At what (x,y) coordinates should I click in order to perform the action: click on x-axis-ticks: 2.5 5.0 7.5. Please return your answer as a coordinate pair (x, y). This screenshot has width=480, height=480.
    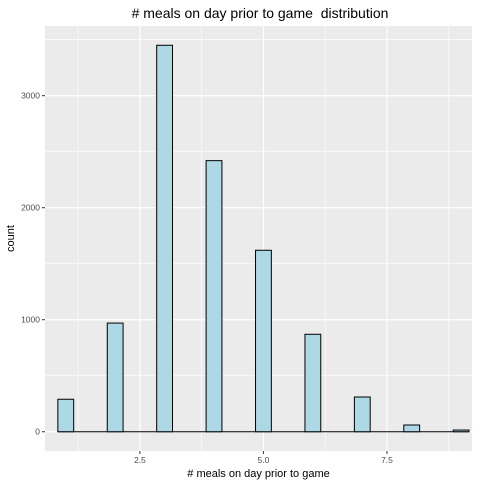
    Looking at the image, I should click on (263, 458).